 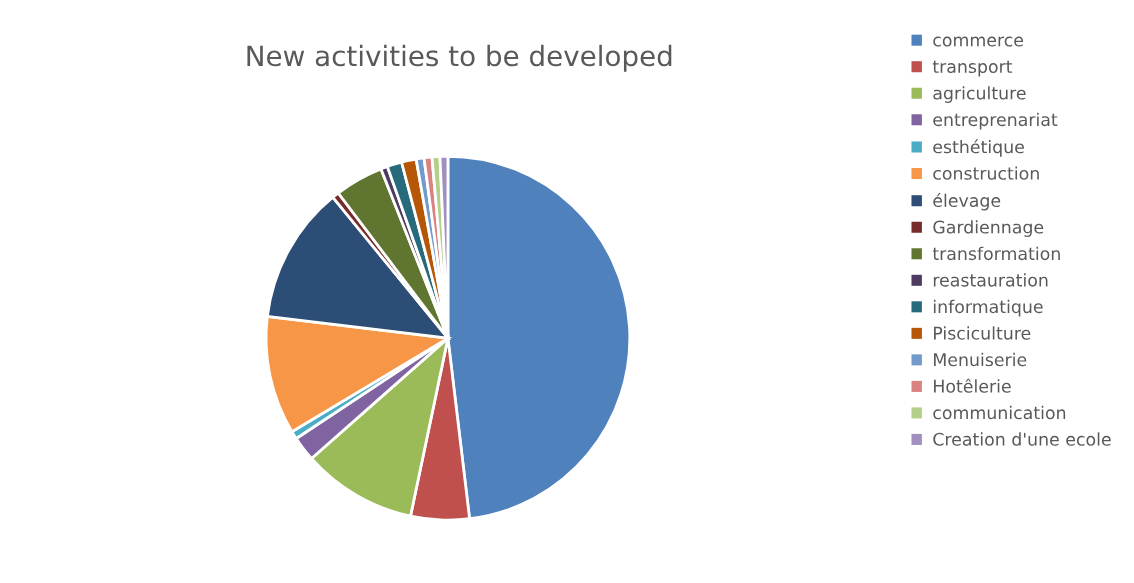 What do you see at coordinates (980, 359) in the screenshot?
I see `legend-label: Menuiserie` at bounding box center [980, 359].